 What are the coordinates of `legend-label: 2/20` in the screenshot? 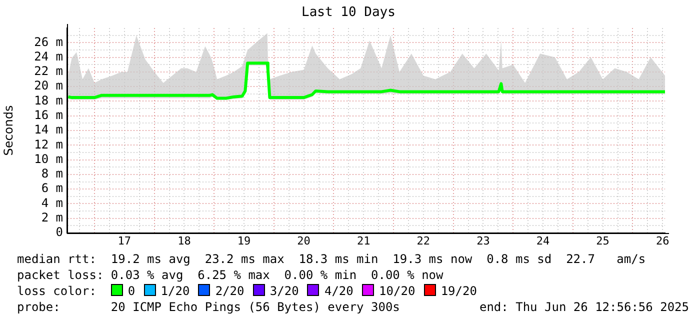 It's located at (229, 291).